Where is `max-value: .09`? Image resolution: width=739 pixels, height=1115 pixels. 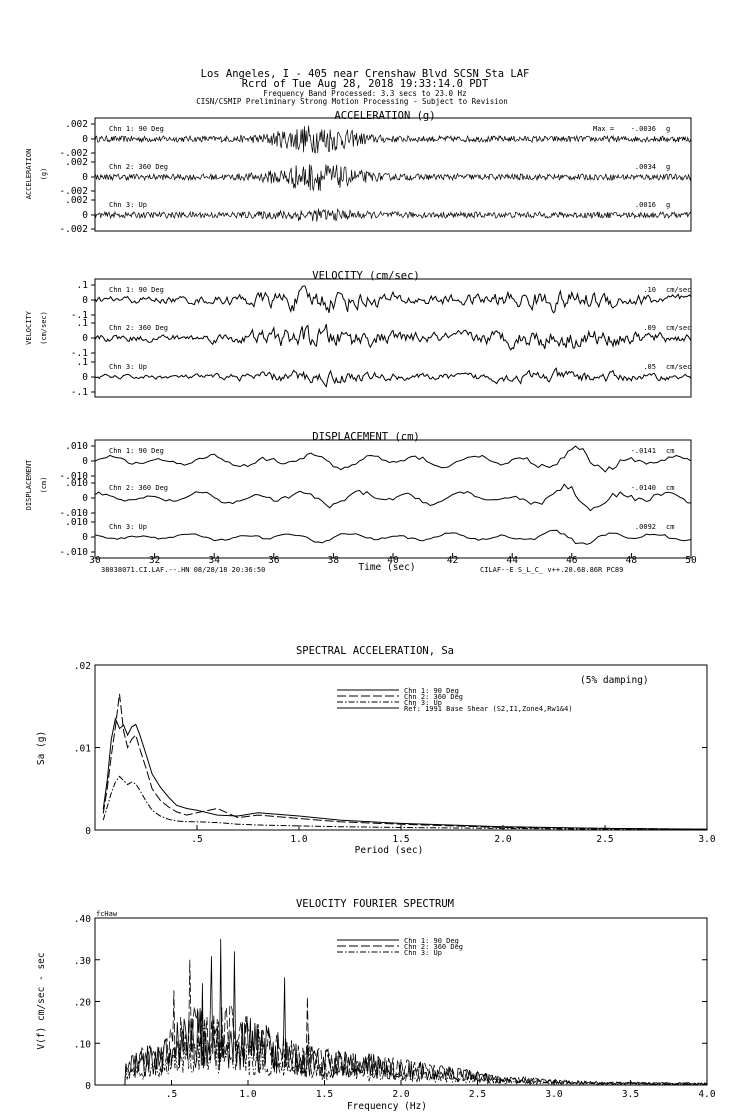
max-value: .09 is located at coordinates (649, 328).